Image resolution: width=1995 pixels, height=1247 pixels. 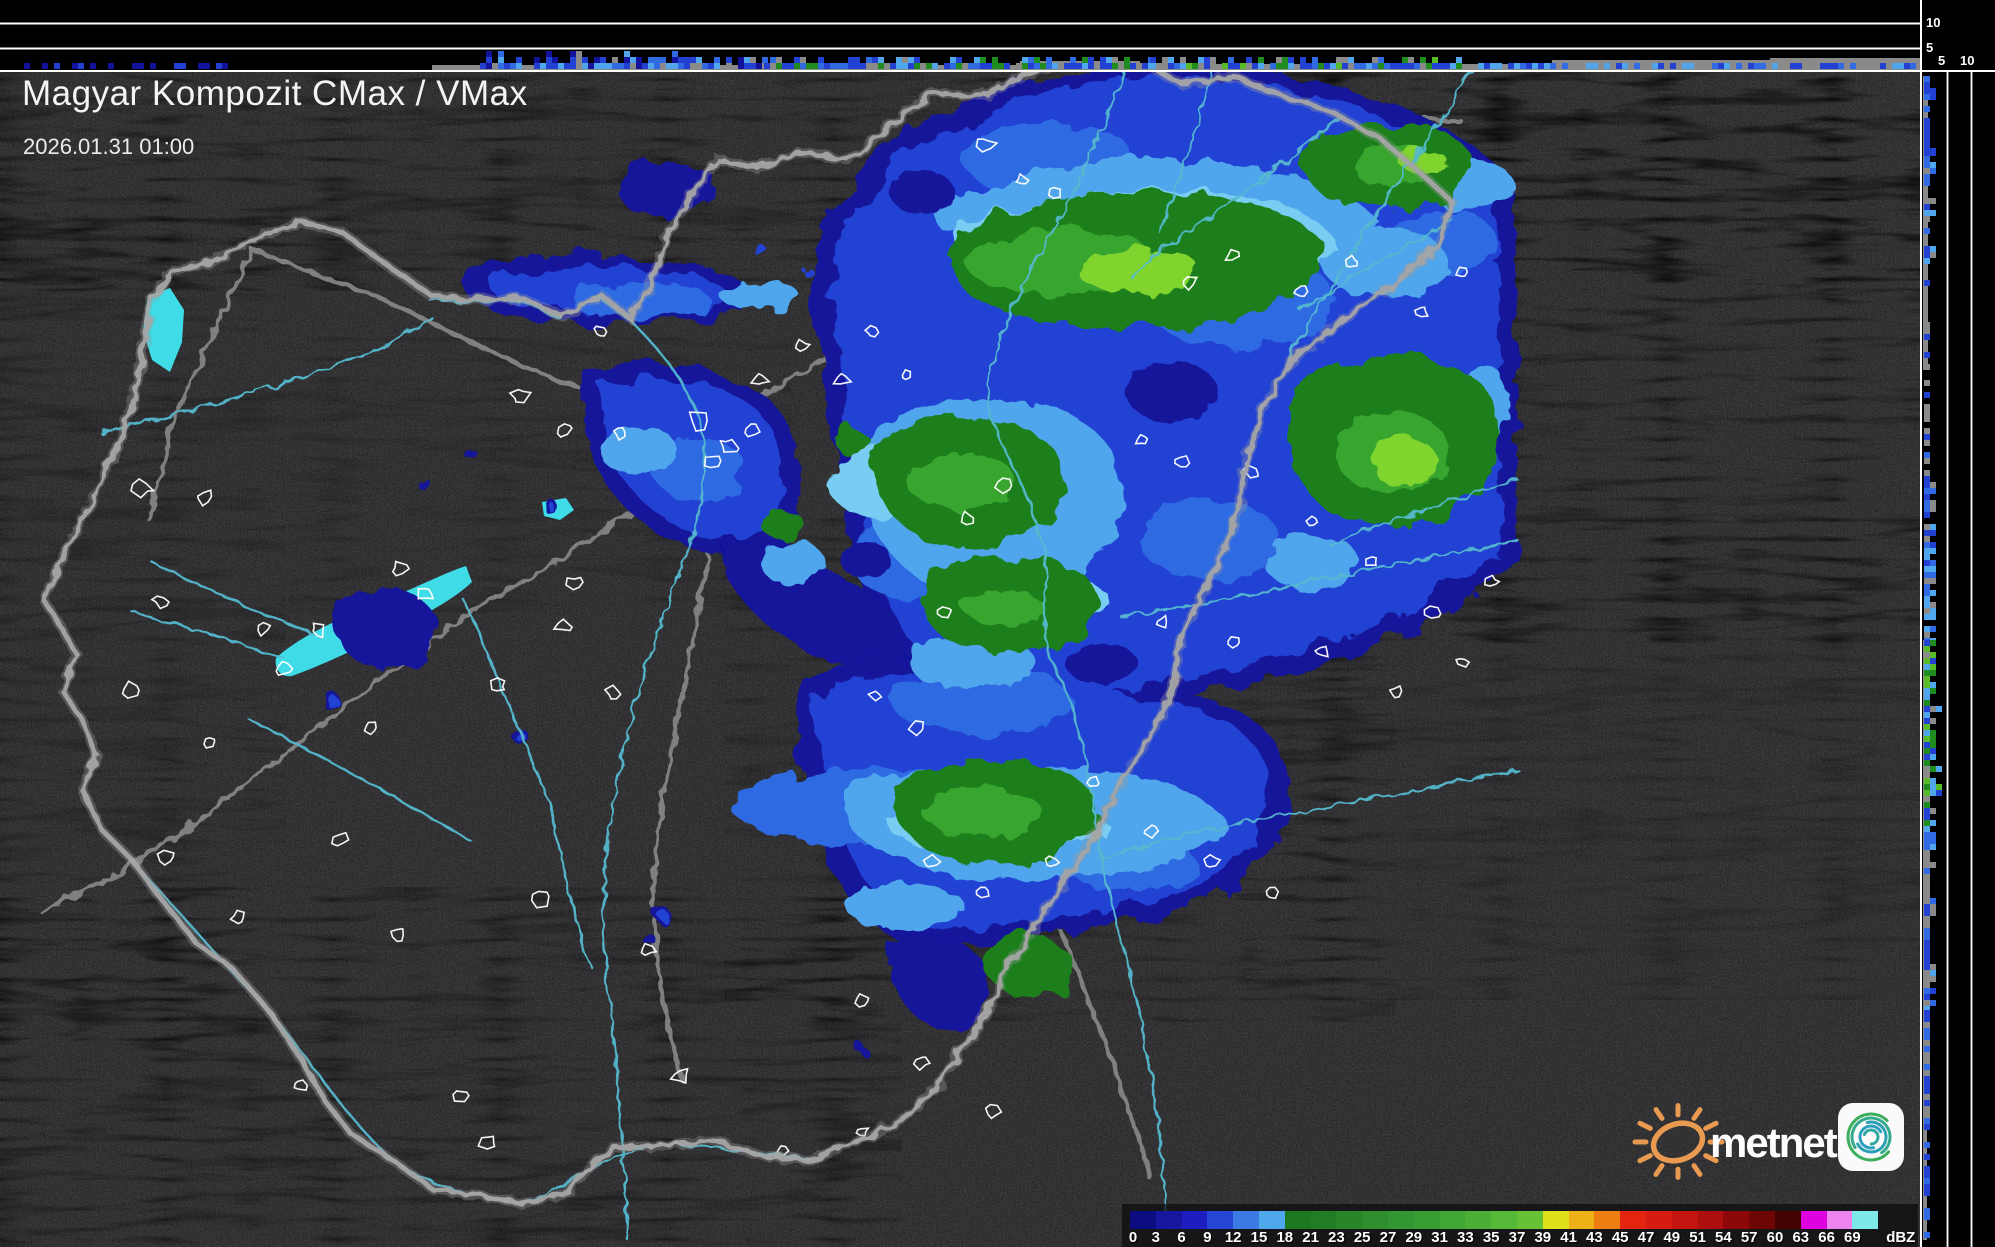 What do you see at coordinates (1181, 1237) in the screenshot?
I see `legend-label-6: 6` at bounding box center [1181, 1237].